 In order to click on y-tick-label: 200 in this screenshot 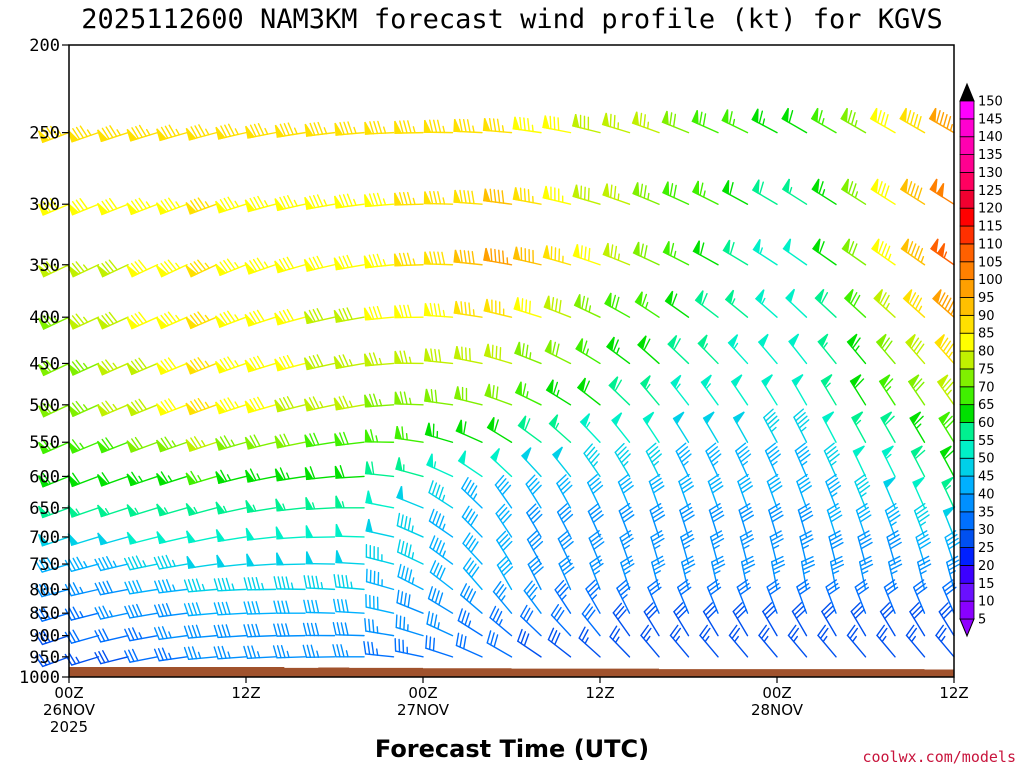, I will do `click(44, 46)`.